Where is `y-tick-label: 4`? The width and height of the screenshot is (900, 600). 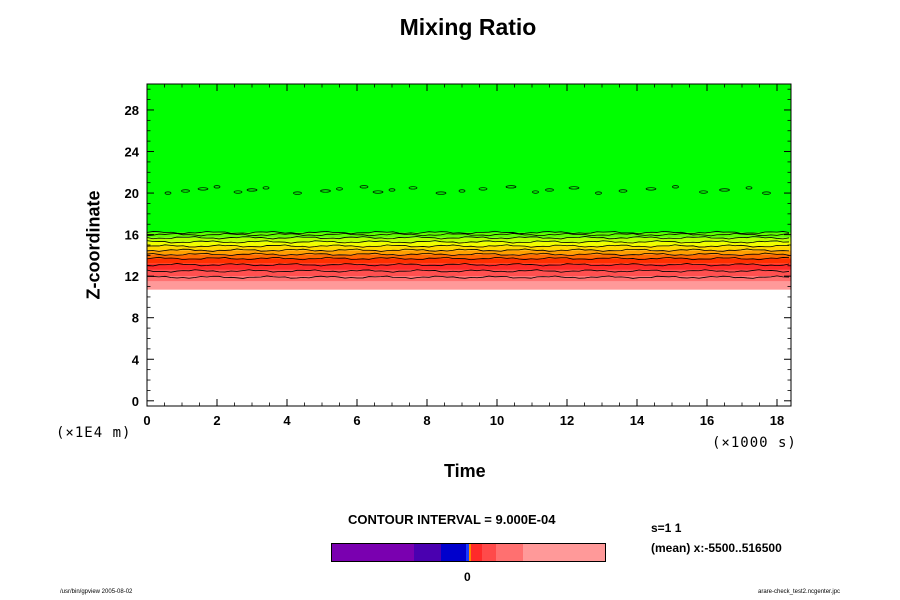
y-tick-label: 4 is located at coordinates (136, 359).